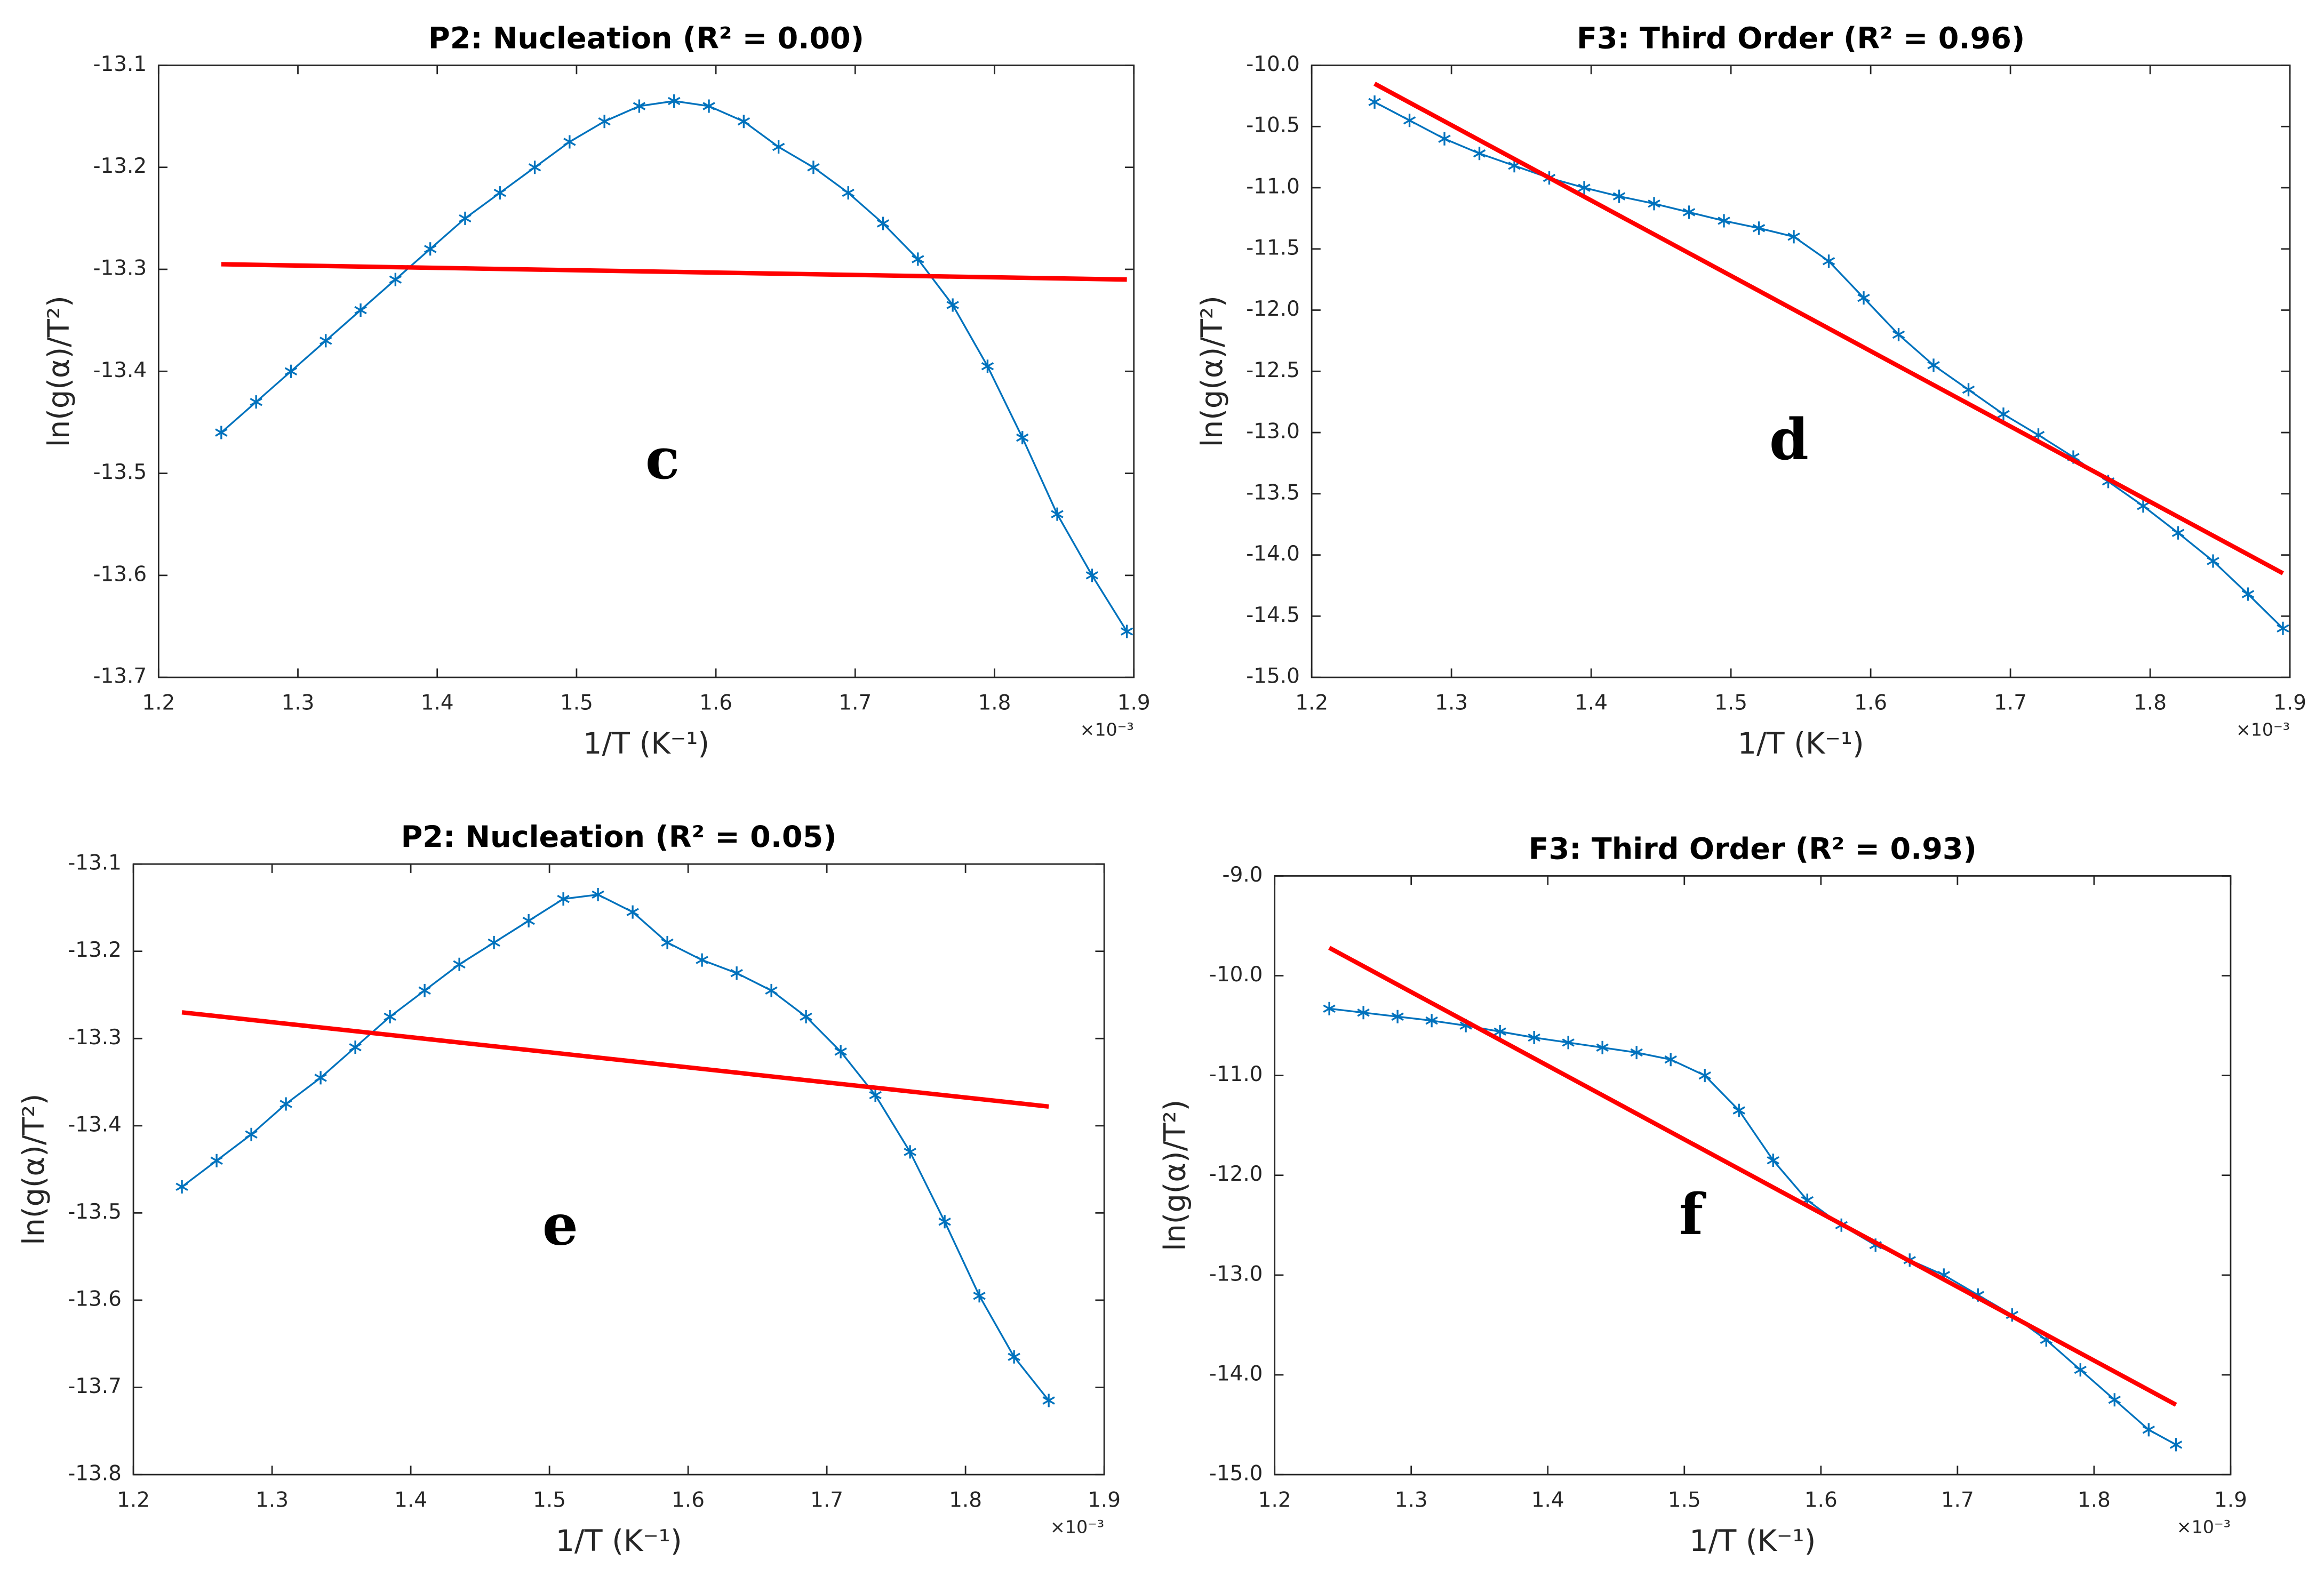 Image resolution: width=2324 pixels, height=1577 pixels. I want to click on data-line, so click(615, 1147).